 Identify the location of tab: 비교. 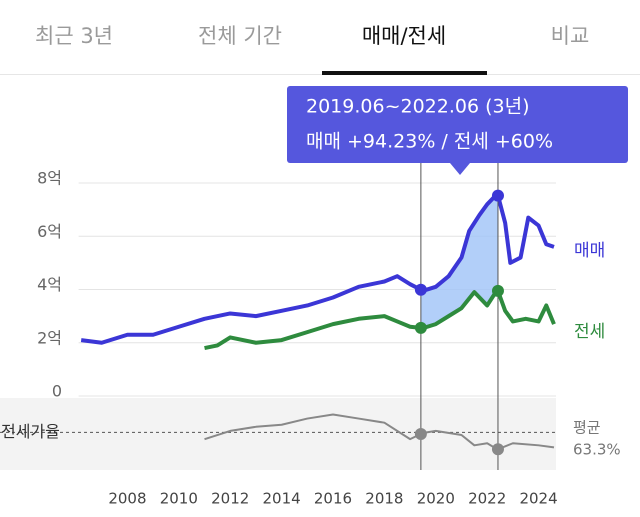
(570, 36).